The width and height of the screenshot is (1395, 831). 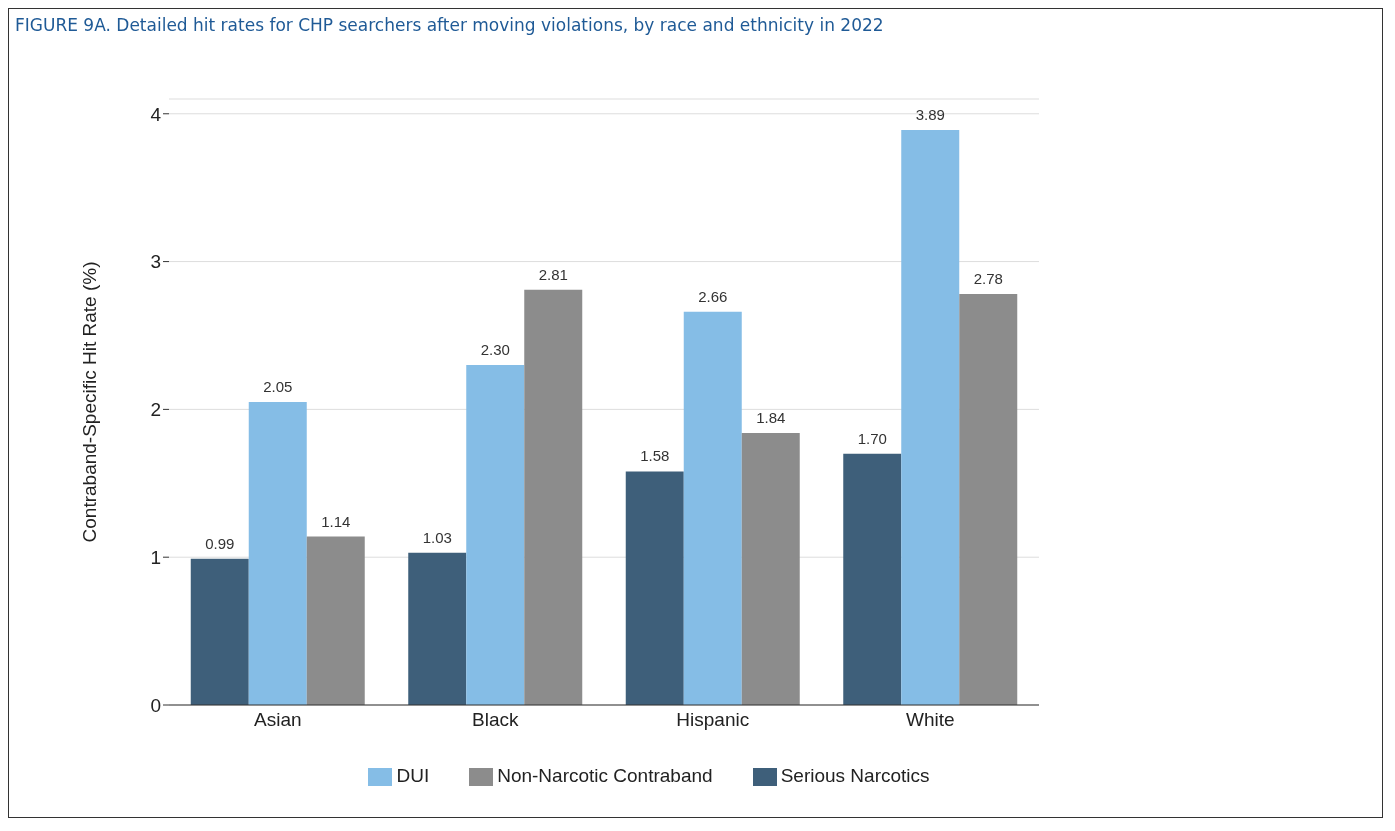 What do you see at coordinates (930, 115) in the screenshot?
I see `data-label: 3.89` at bounding box center [930, 115].